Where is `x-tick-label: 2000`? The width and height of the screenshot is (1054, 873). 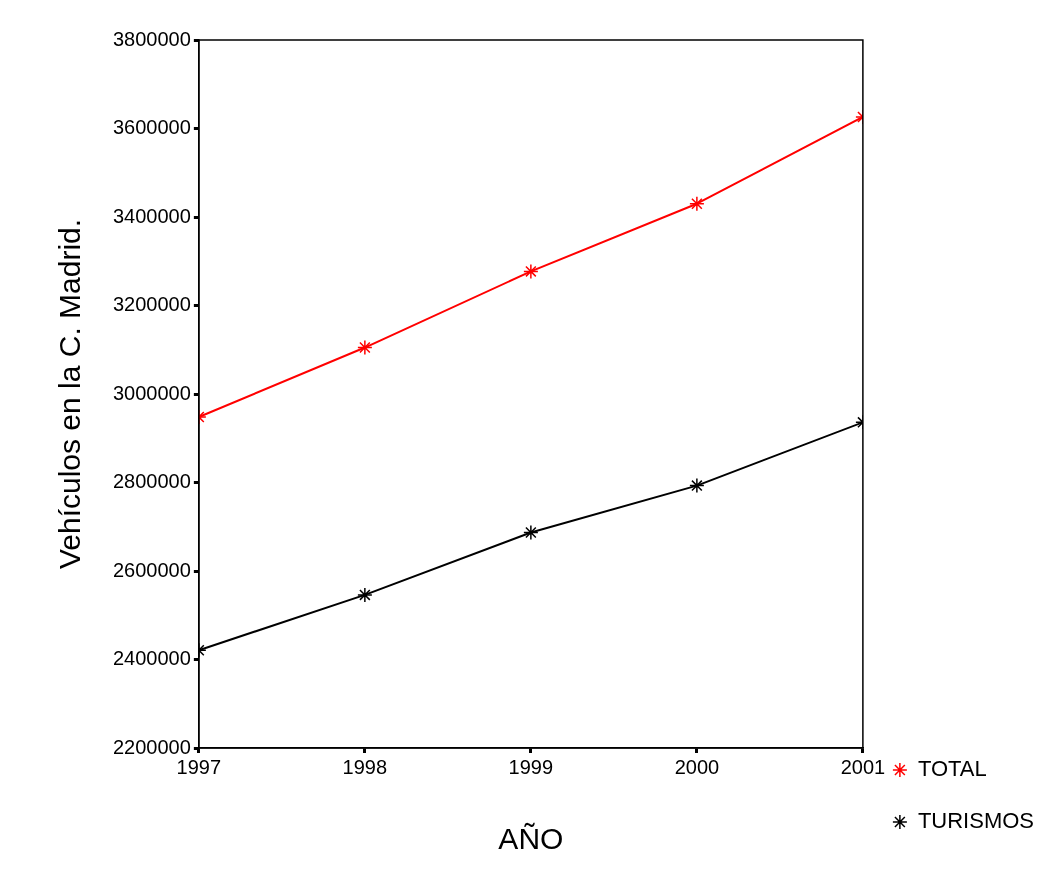
x-tick-label: 2000 is located at coordinates (697, 766).